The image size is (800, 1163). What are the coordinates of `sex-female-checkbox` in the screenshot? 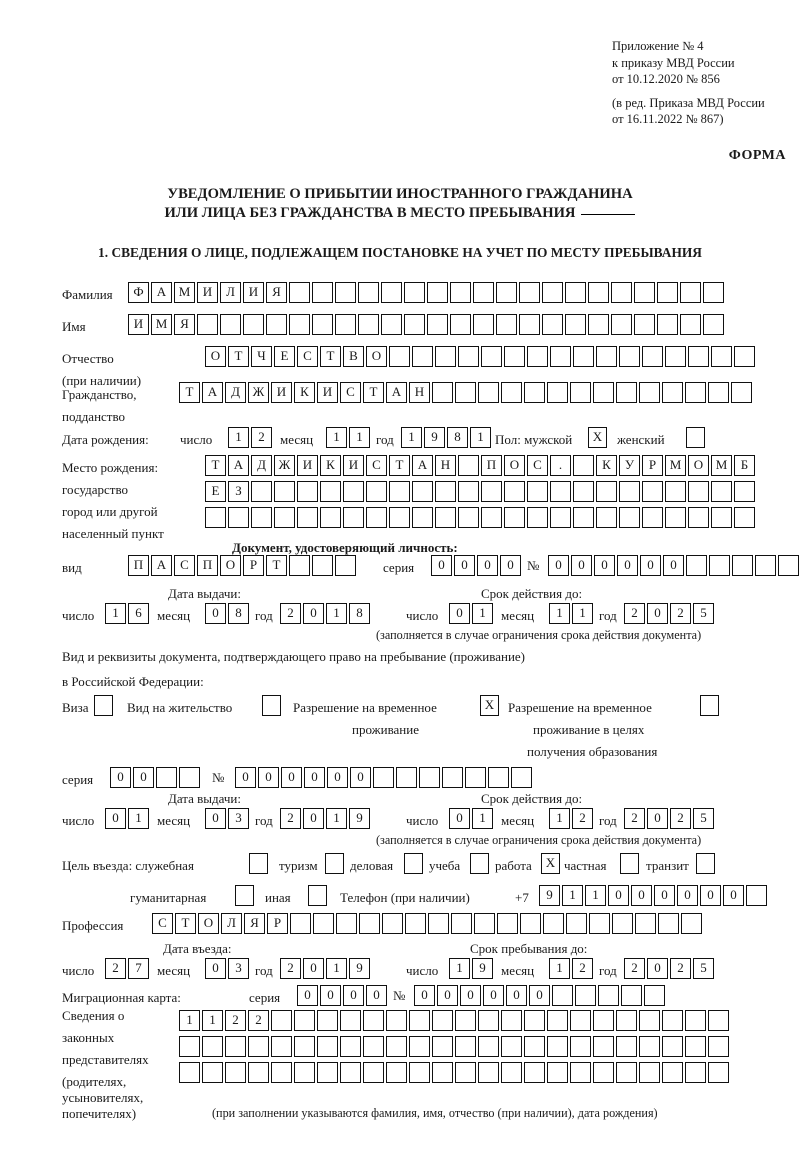 It's located at (695, 437).